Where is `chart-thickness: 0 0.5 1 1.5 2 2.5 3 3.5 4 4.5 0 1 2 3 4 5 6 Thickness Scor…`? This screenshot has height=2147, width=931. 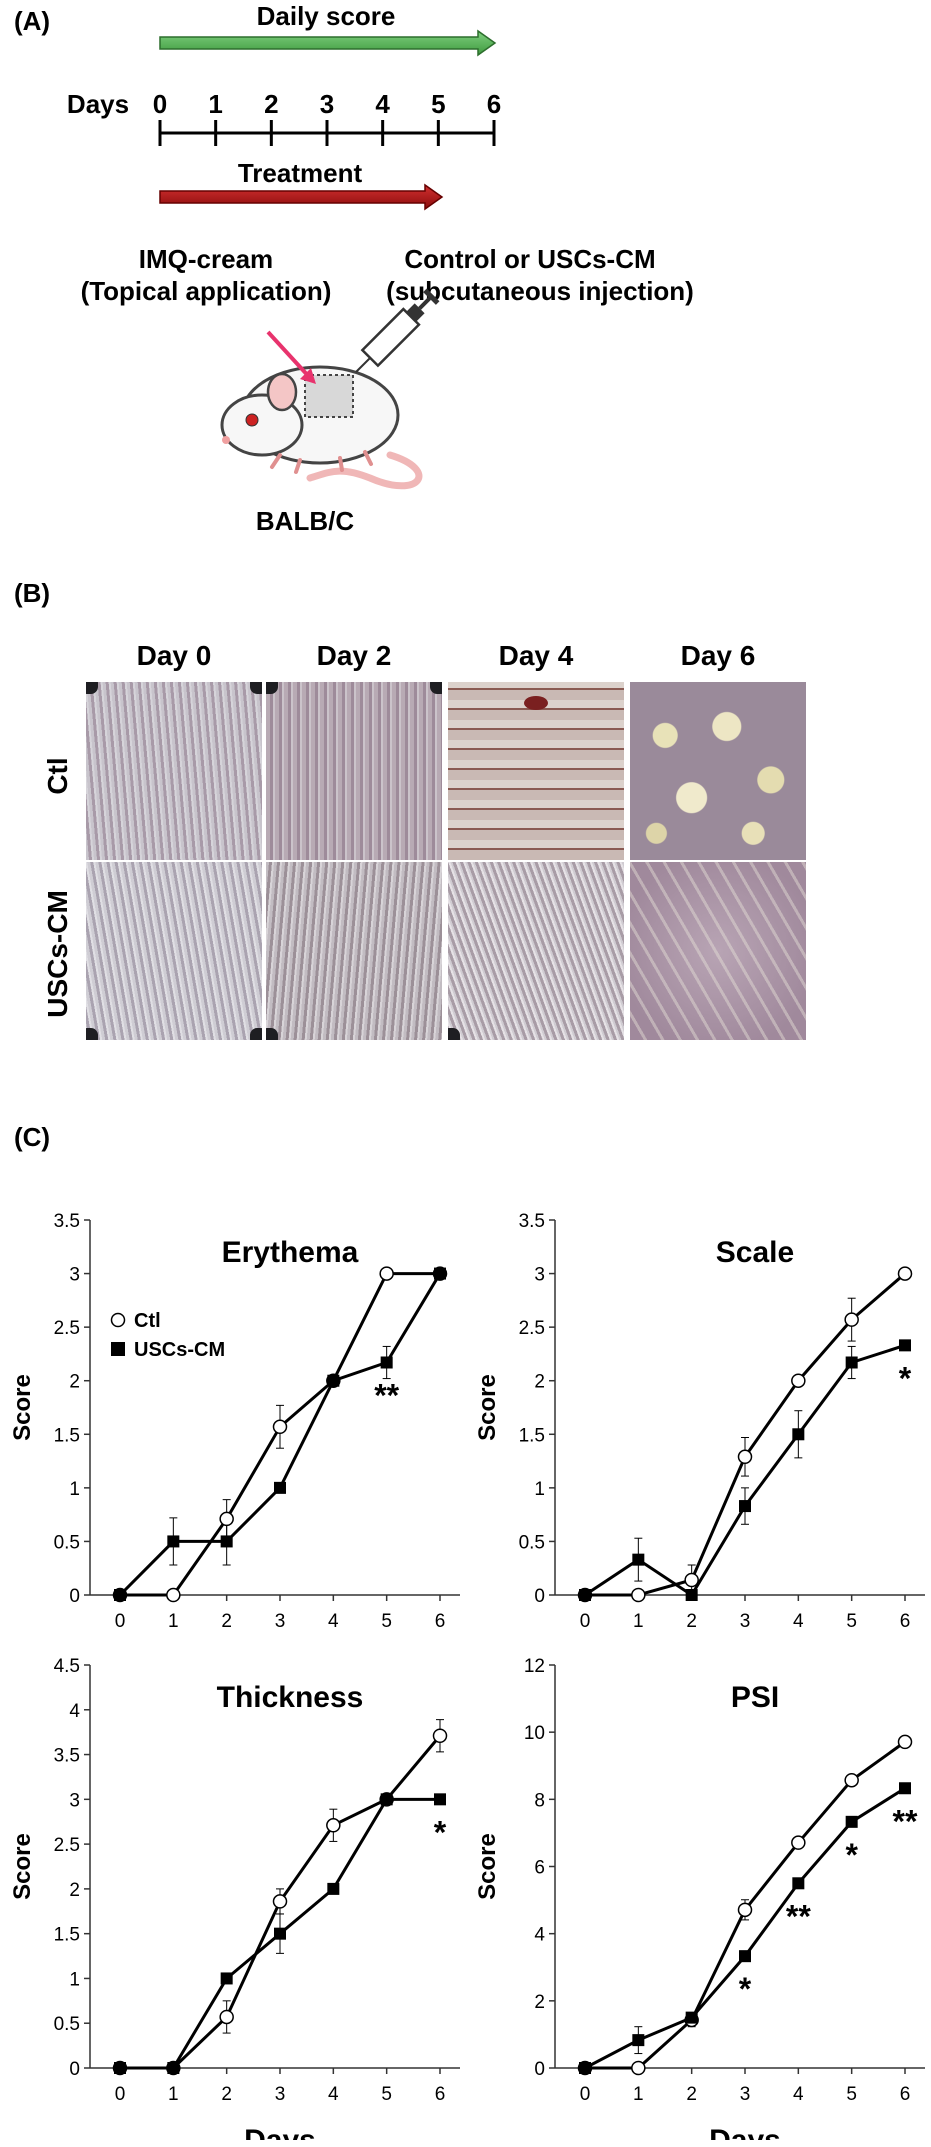 chart-thickness: 0 0.5 1 1.5 2 2.5 3 3.5 4 4.5 0 1 2 3 4 5 6 Thickness Scor… is located at coordinates (234, 1898).